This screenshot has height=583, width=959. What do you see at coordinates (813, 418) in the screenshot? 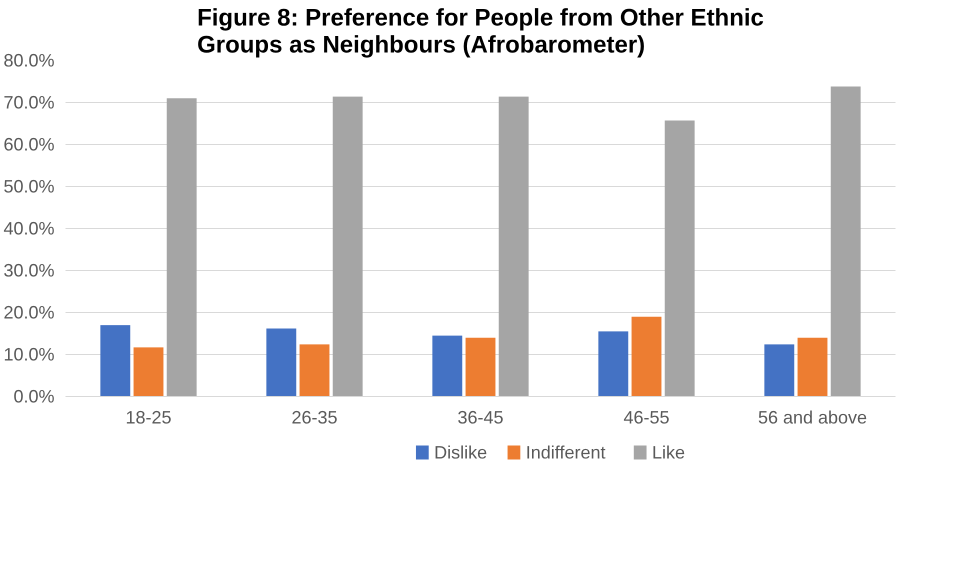
I see `x-tick-label: 56 and above` at bounding box center [813, 418].